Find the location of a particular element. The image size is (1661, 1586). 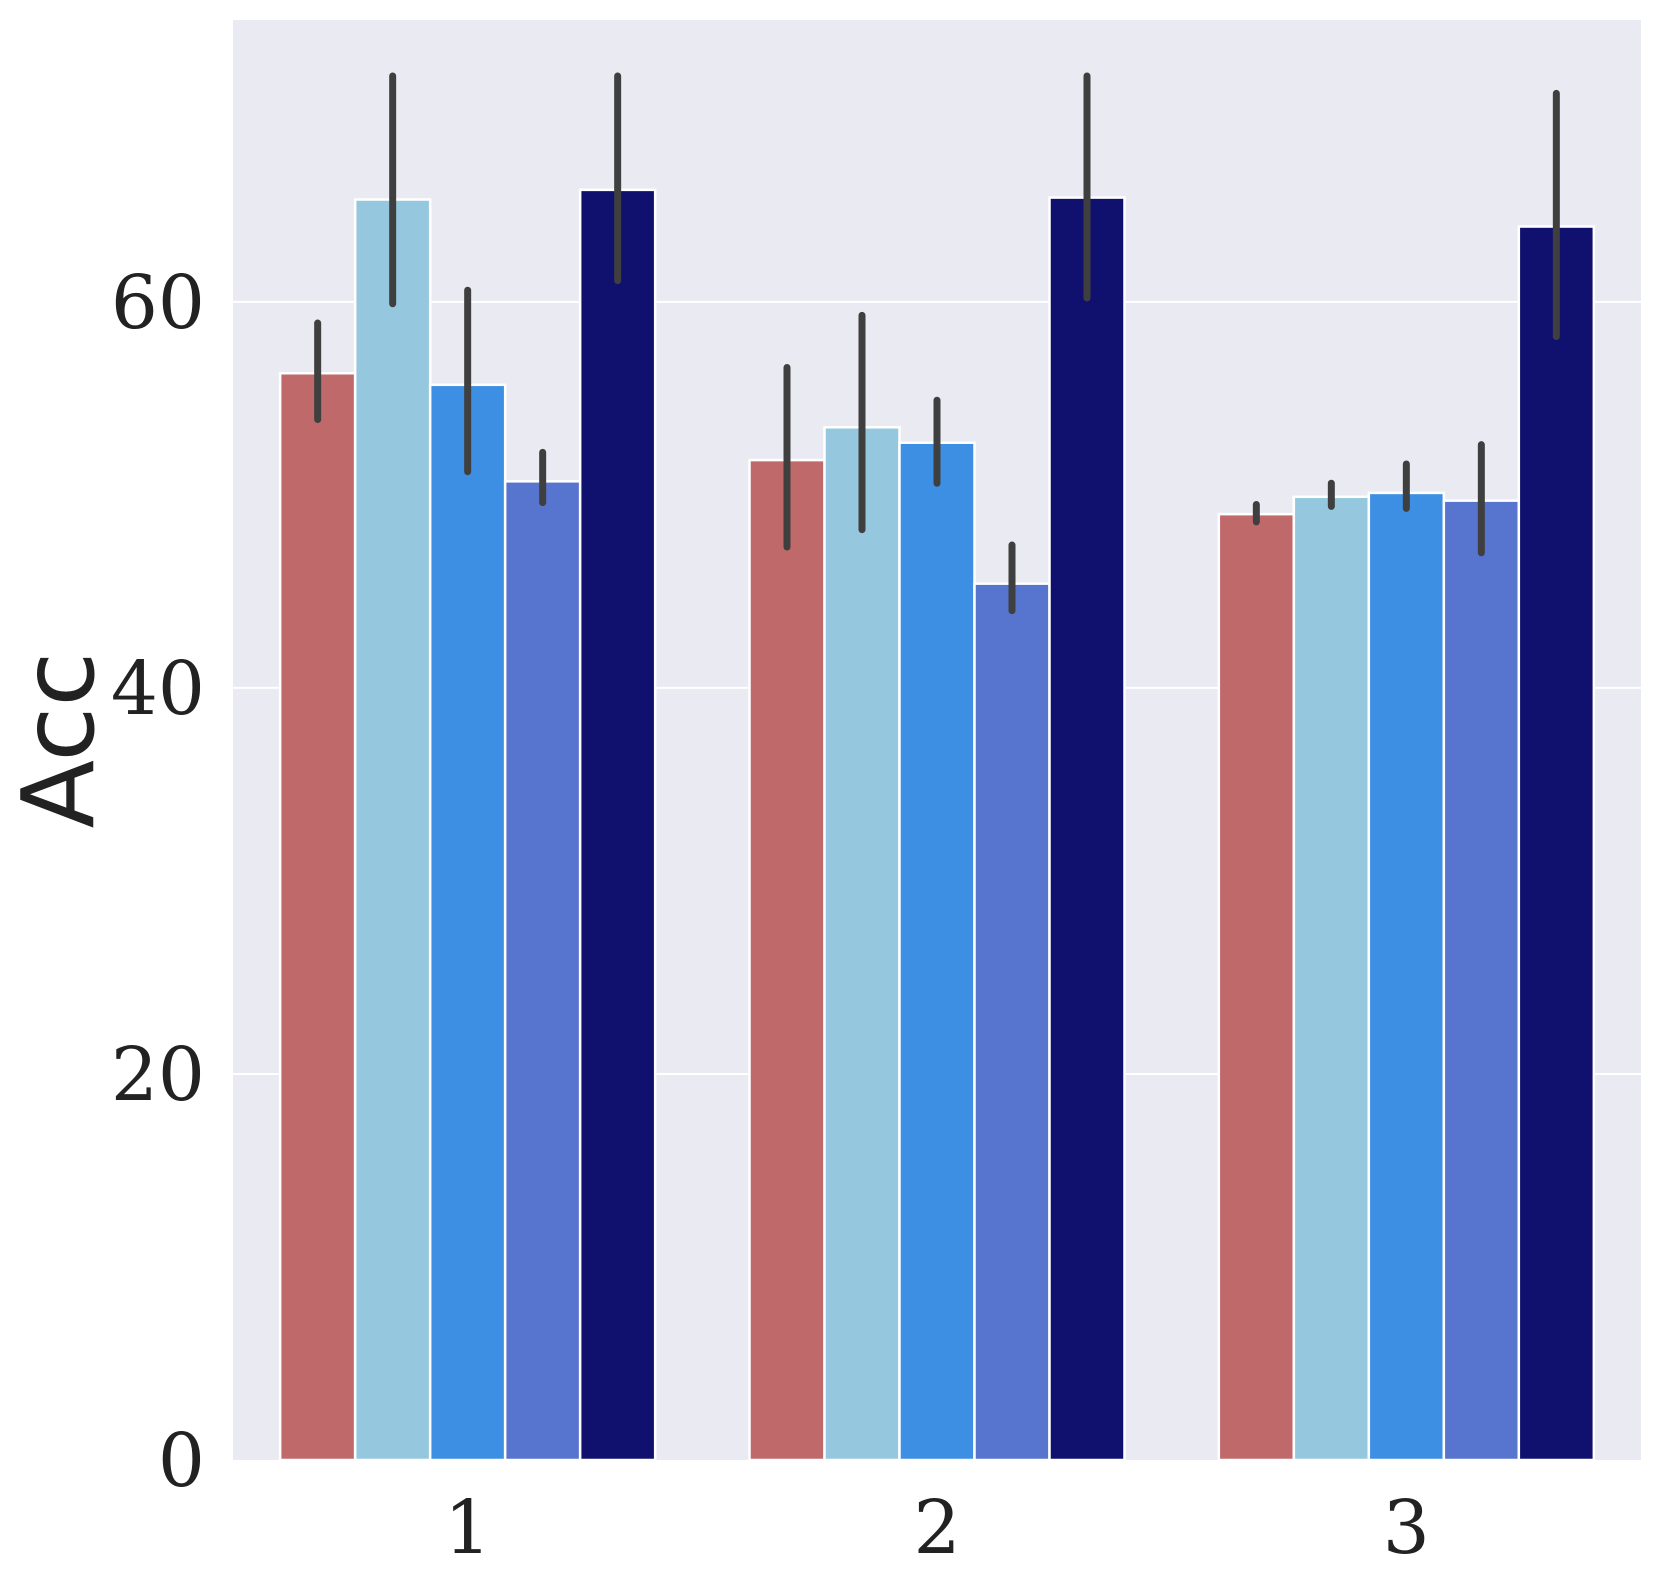

y-tick-label-40: 40 is located at coordinates (158, 689).